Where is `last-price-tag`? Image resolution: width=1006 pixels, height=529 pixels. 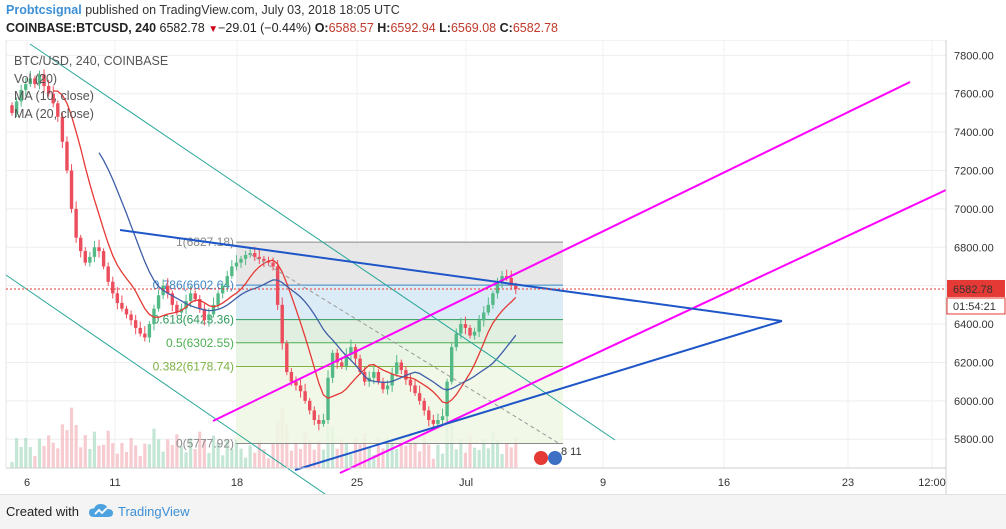
last-price-tag is located at coordinates (976, 288).